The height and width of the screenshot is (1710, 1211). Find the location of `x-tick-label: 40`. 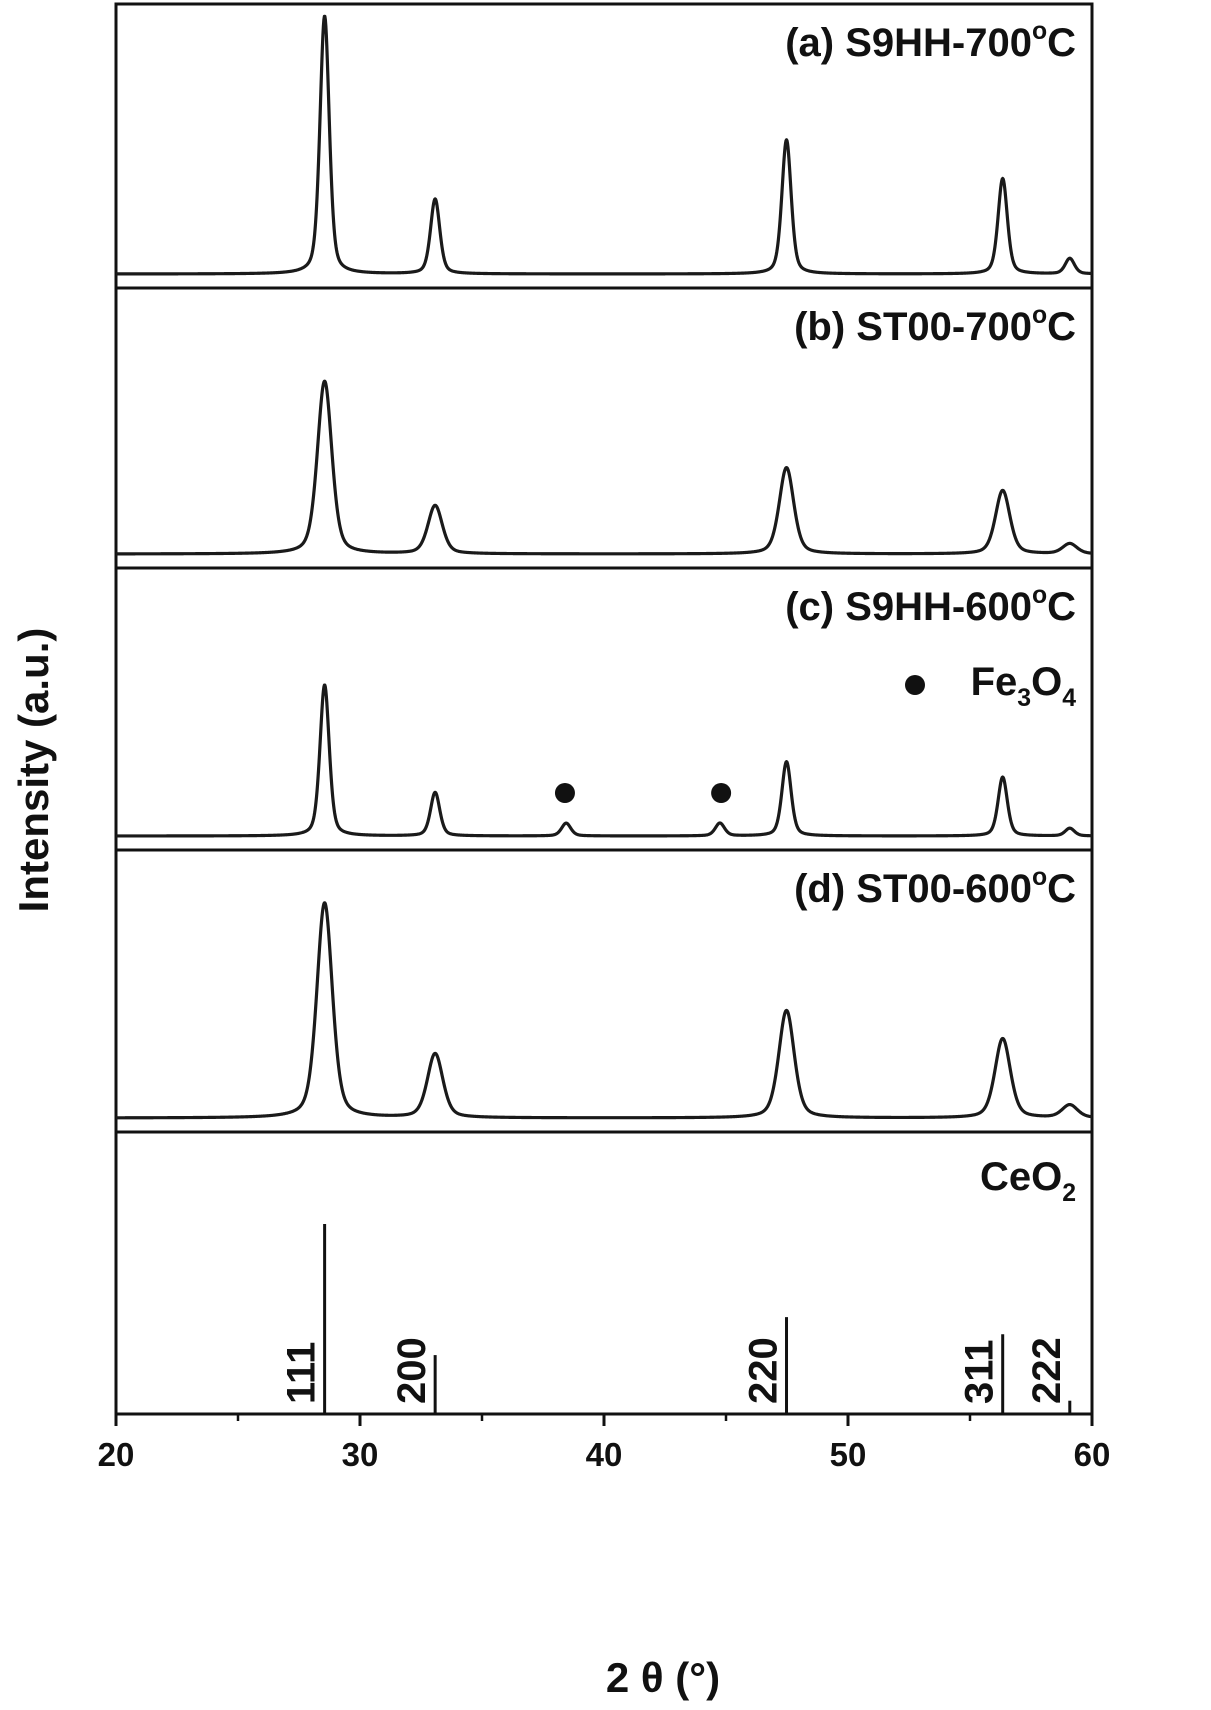

x-tick-label: 40 is located at coordinates (604, 1454).